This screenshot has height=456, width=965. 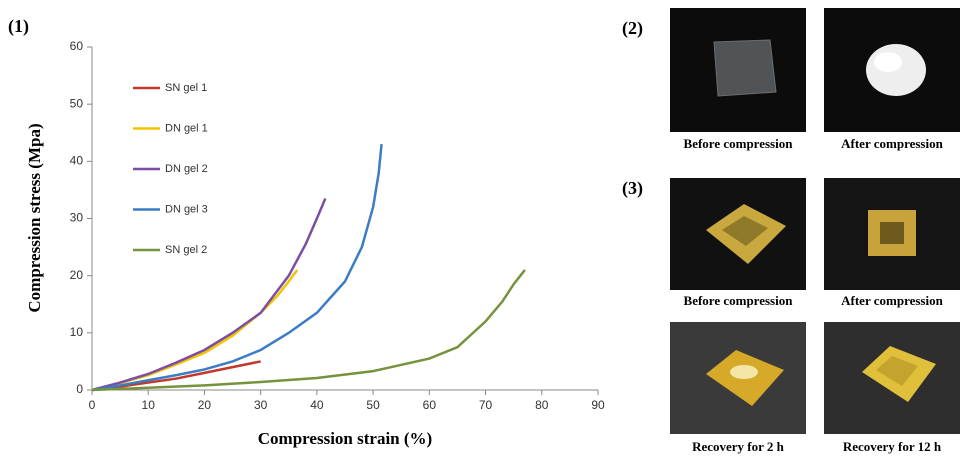 I want to click on caption: Recovery for 2 h, so click(x=738, y=446).